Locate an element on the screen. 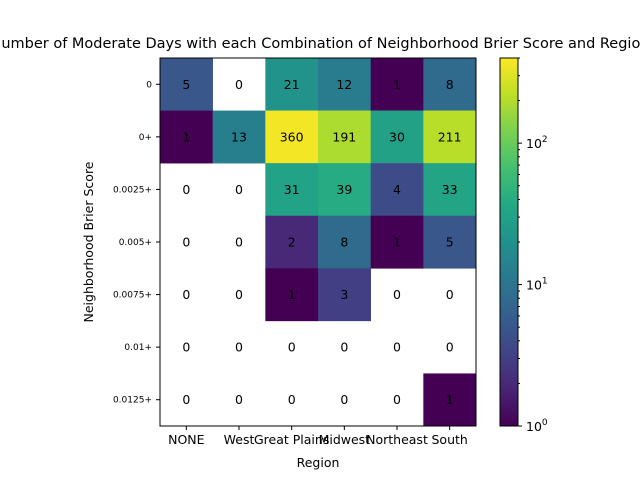 The width and height of the screenshot is (640, 480). y-tick-label: 0.0025+ is located at coordinates (132, 190).